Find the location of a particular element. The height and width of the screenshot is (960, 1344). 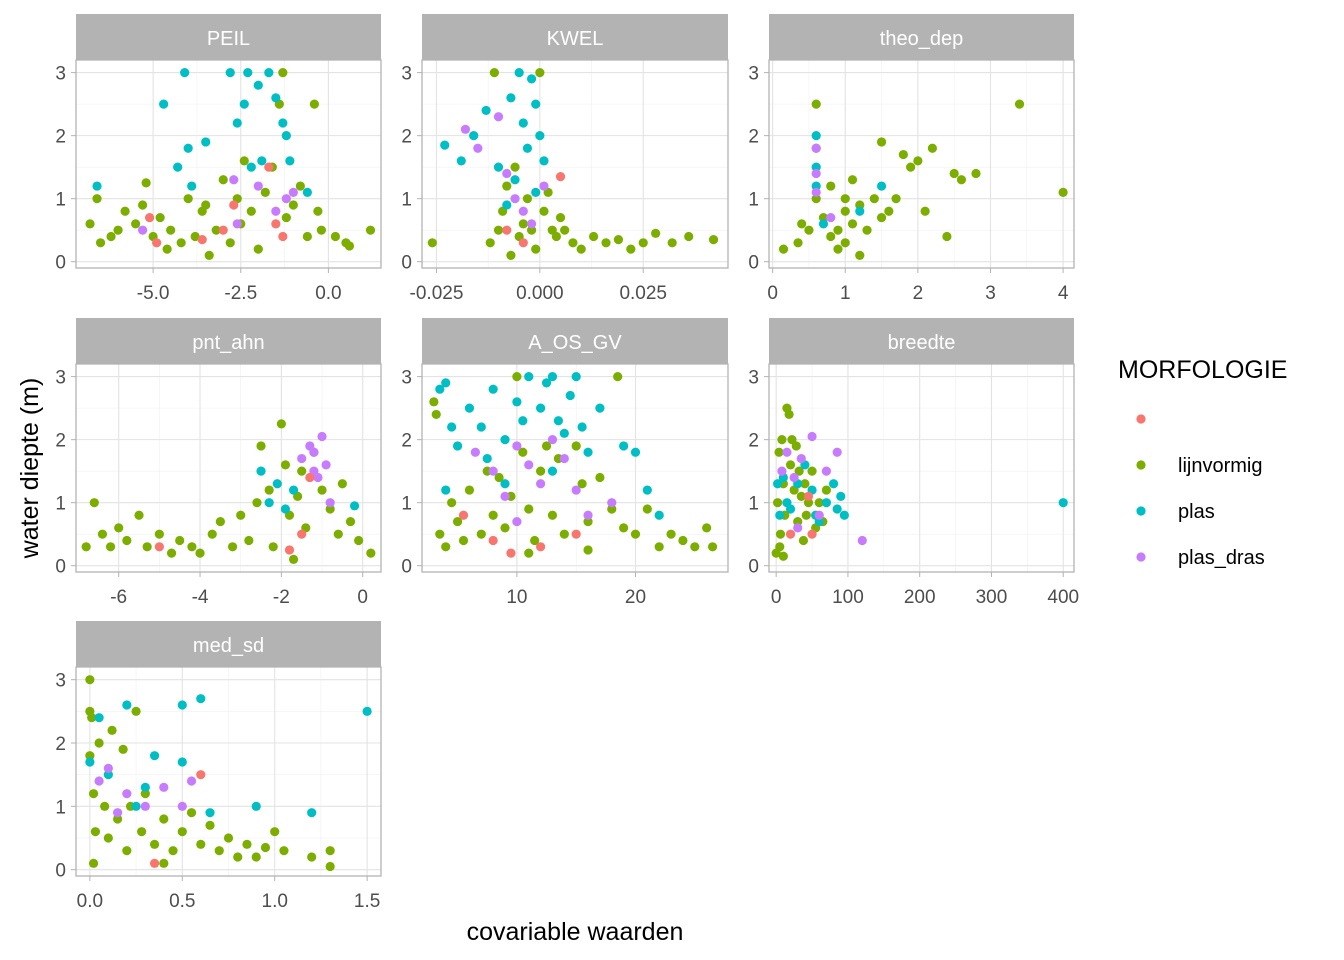

y-tick-label: 0 is located at coordinates (406, 263).